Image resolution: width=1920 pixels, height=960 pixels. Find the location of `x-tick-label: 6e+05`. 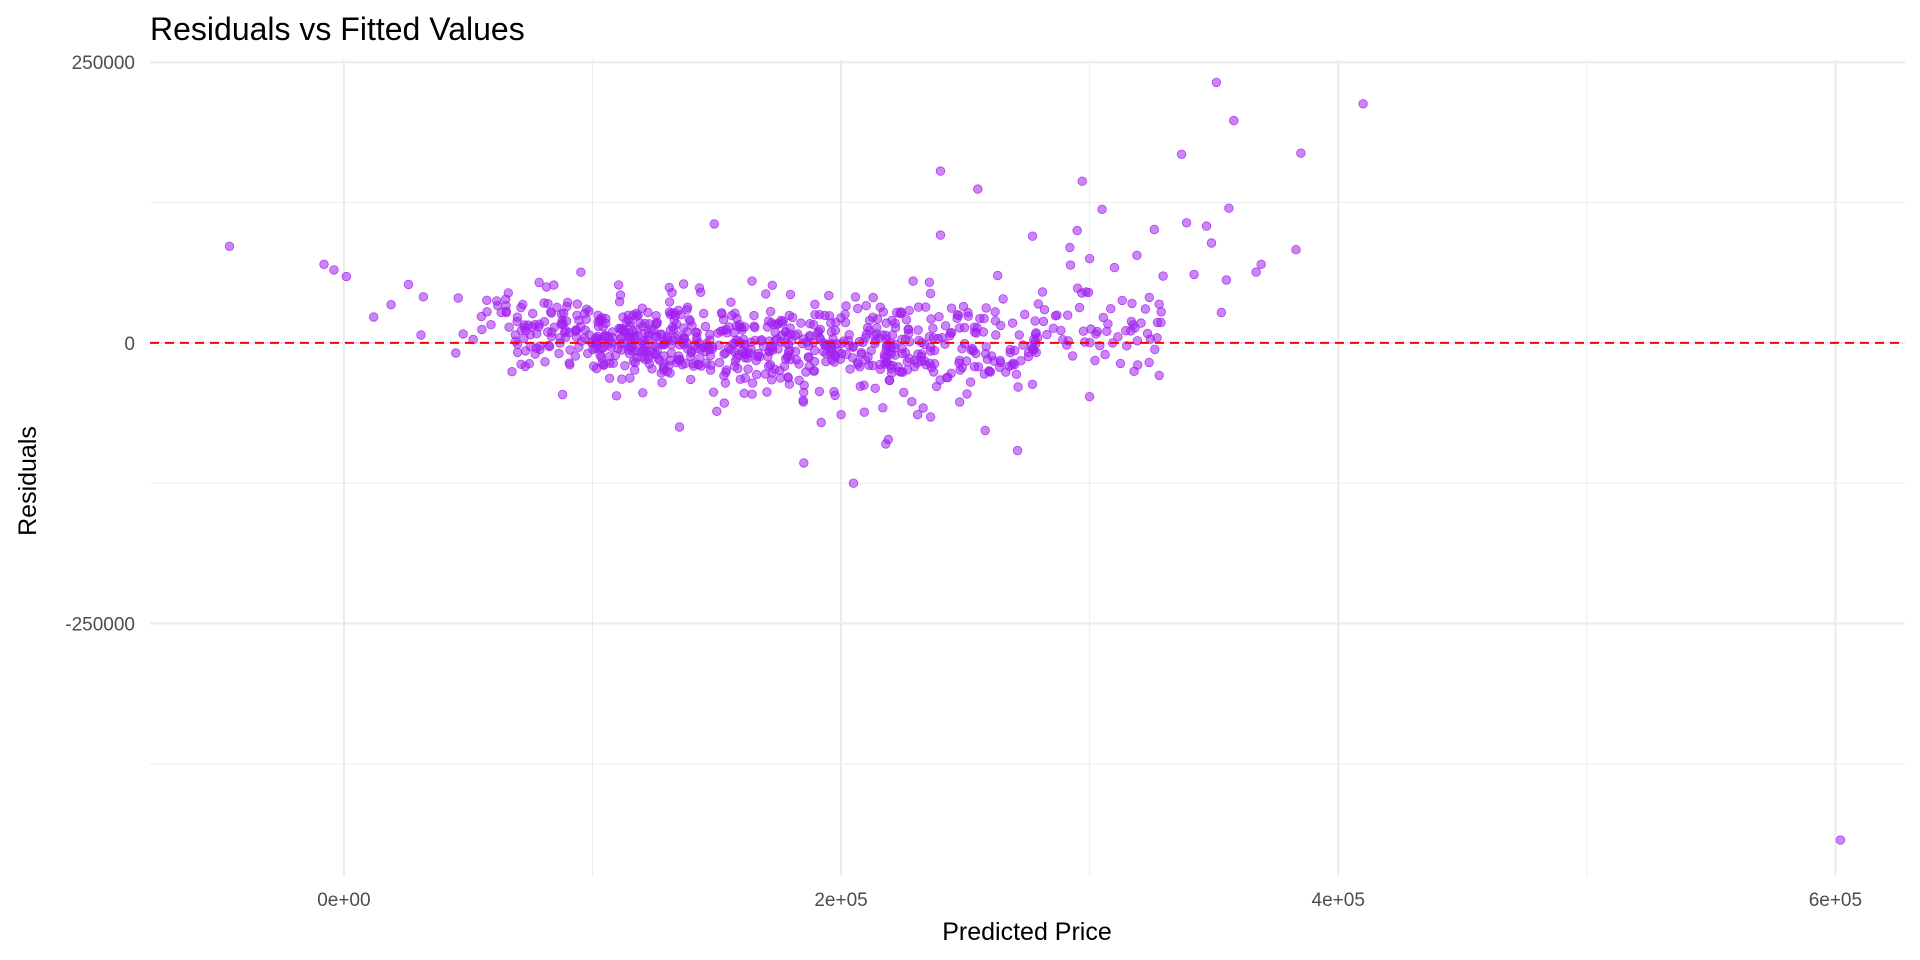

x-tick-label: 6e+05 is located at coordinates (1835, 900).